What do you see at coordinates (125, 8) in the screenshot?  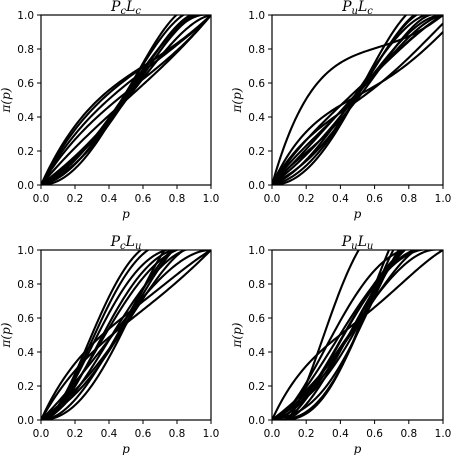 I see `chart-title: PcLc` at bounding box center [125, 8].